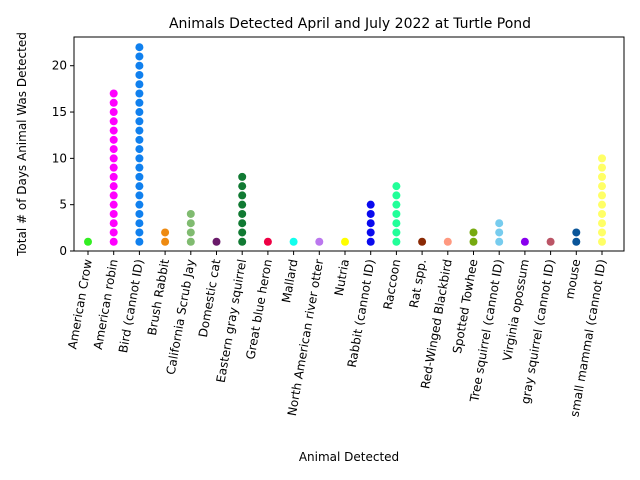 The height and width of the screenshot is (480, 640). What do you see at coordinates (80, 304) in the screenshot?
I see `x-tick-label: American Crow` at bounding box center [80, 304].